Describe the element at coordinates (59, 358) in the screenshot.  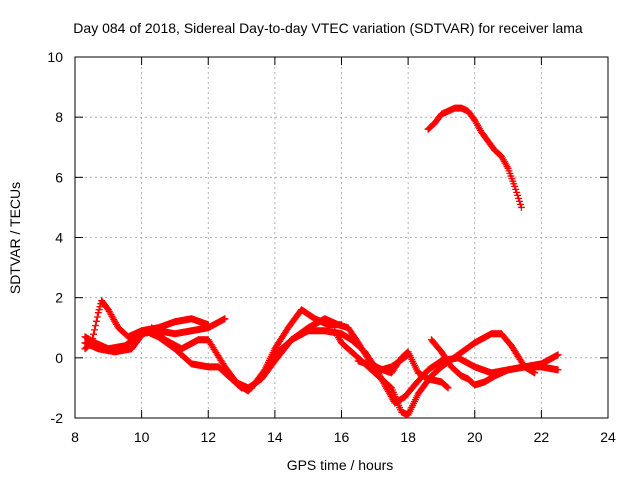
I see `y-tick-label: 0` at that location.